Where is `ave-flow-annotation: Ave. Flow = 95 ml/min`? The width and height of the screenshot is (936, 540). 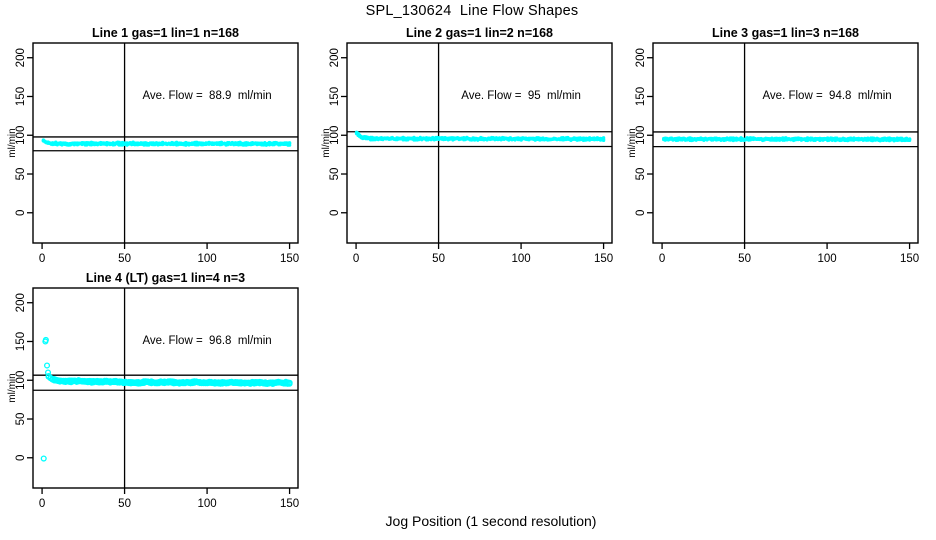
ave-flow-annotation: Ave. Flow = 95 ml/min is located at coordinates (521, 96).